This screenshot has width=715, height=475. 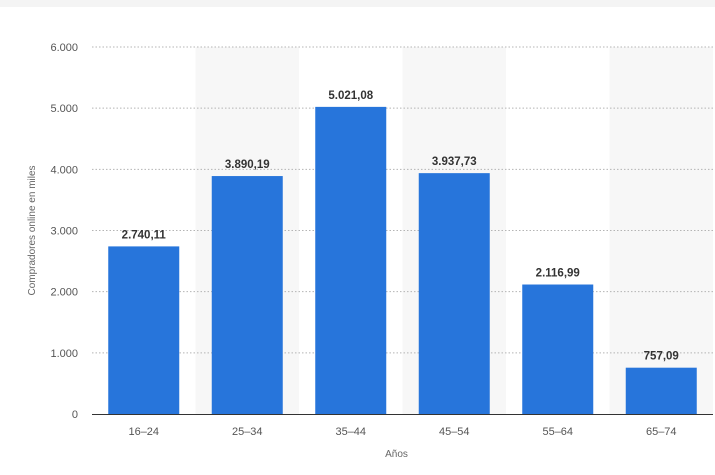 What do you see at coordinates (143, 432) in the screenshot?
I see `x-tick-label: 16–24` at bounding box center [143, 432].